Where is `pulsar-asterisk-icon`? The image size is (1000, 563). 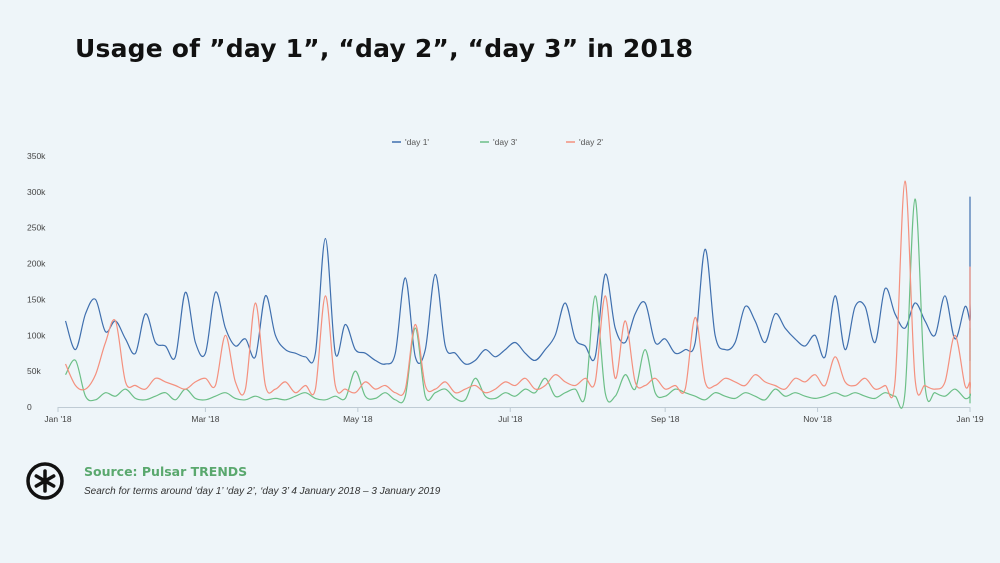
pulsar-asterisk-icon is located at coordinates (45, 481).